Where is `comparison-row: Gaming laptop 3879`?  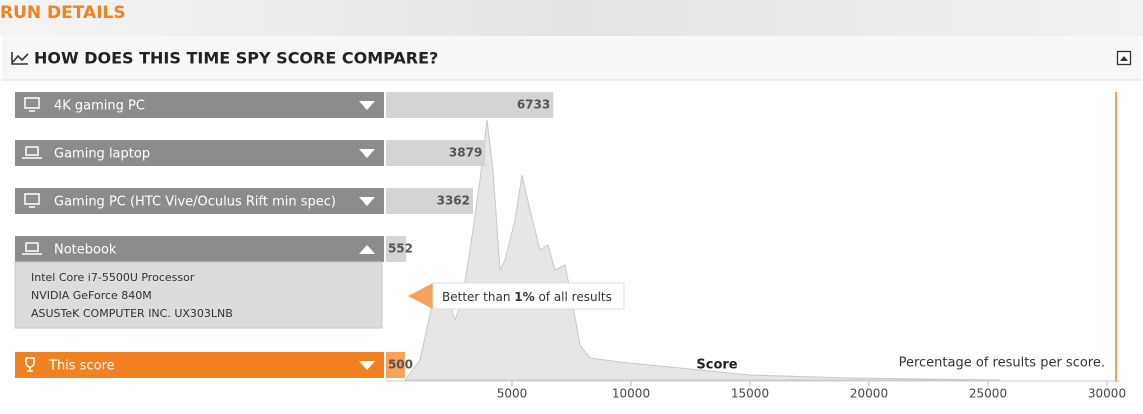
comparison-row: Gaming laptop 3879 is located at coordinates (250, 153).